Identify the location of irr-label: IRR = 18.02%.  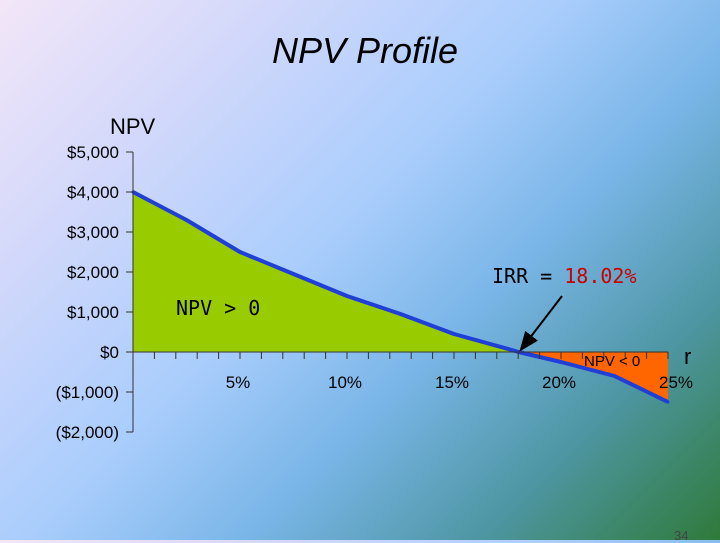
(564, 276).